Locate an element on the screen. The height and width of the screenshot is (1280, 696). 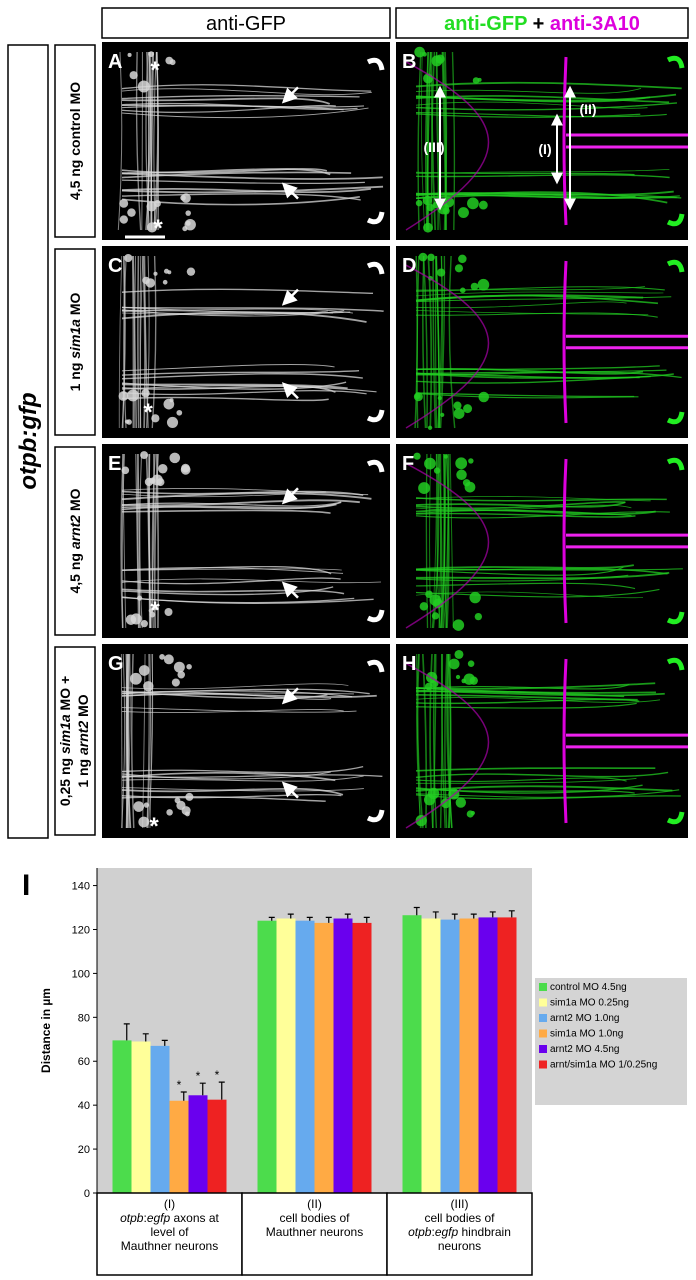
legend-swatch is located at coordinates (543, 1018).